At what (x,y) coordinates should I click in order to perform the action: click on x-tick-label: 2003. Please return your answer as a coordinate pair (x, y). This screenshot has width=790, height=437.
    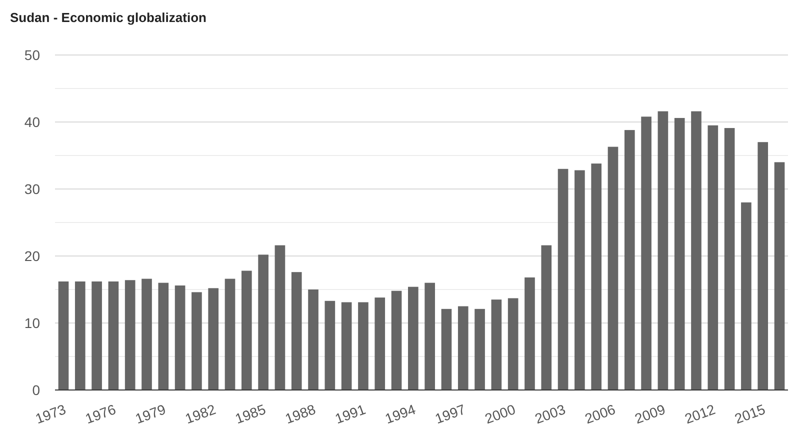
    Looking at the image, I should click on (550, 413).